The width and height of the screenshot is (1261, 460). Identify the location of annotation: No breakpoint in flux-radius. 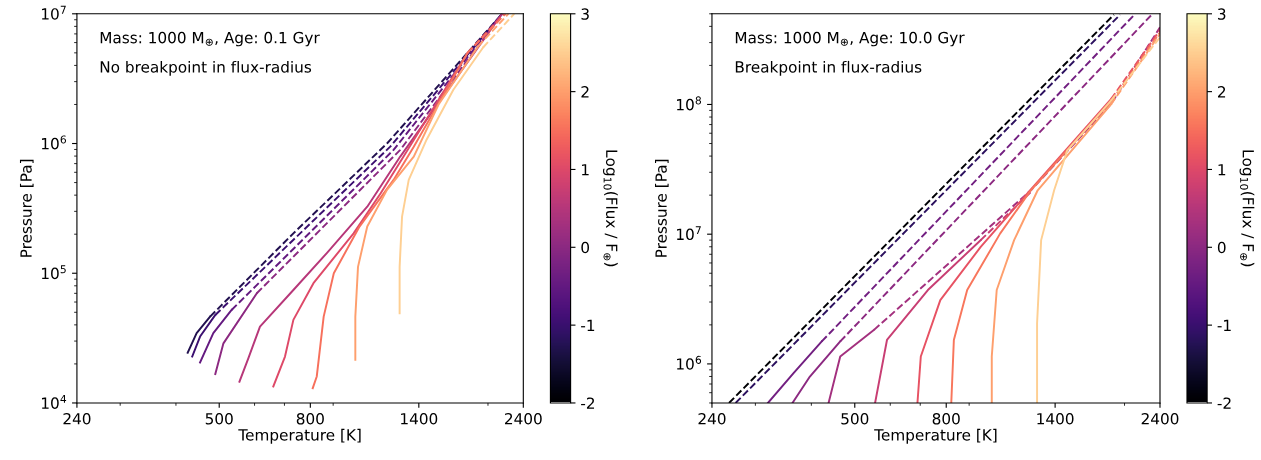
(206, 68).